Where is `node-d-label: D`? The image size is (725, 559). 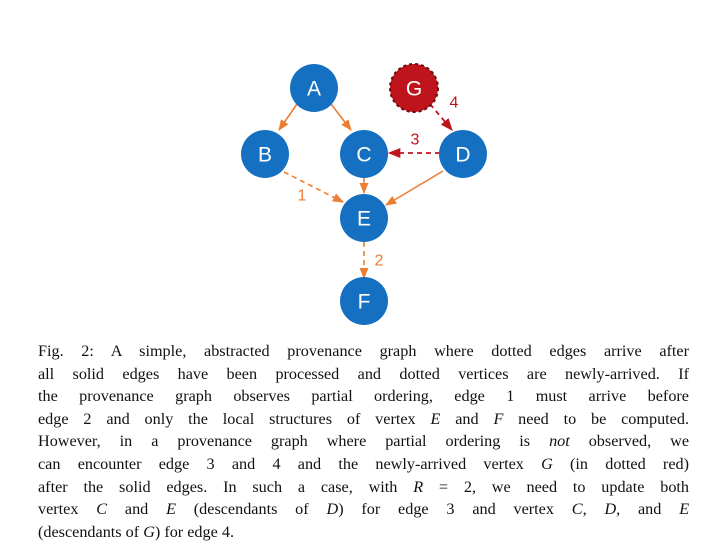 node-d-label: D is located at coordinates (462, 155).